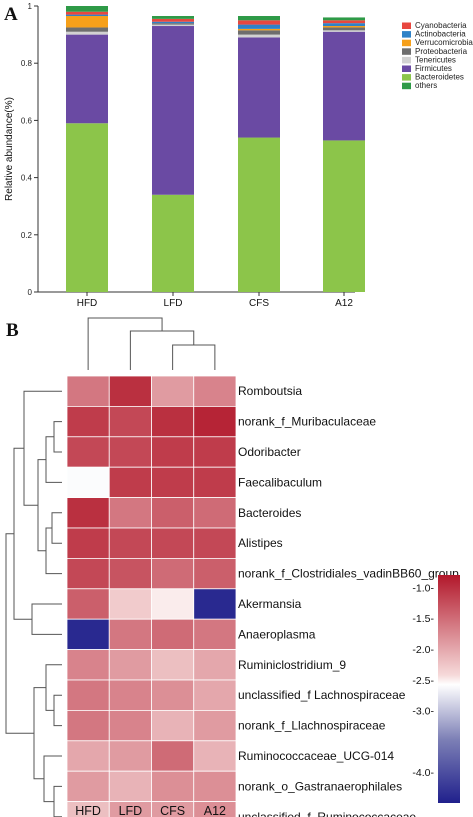  I want to click on colorbar-tick-label: -4.0-, so click(423, 773).